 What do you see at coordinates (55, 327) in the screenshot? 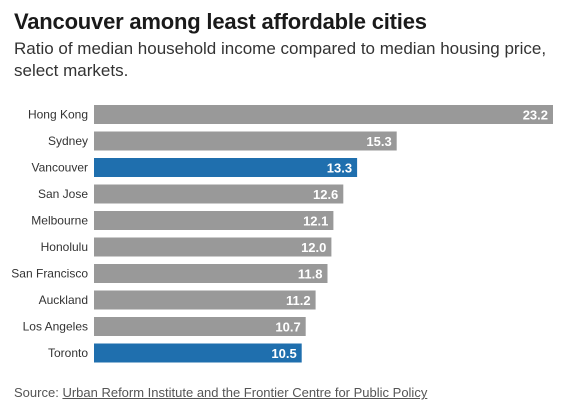
I see `category-label-los-angeles: Los Angeles` at bounding box center [55, 327].